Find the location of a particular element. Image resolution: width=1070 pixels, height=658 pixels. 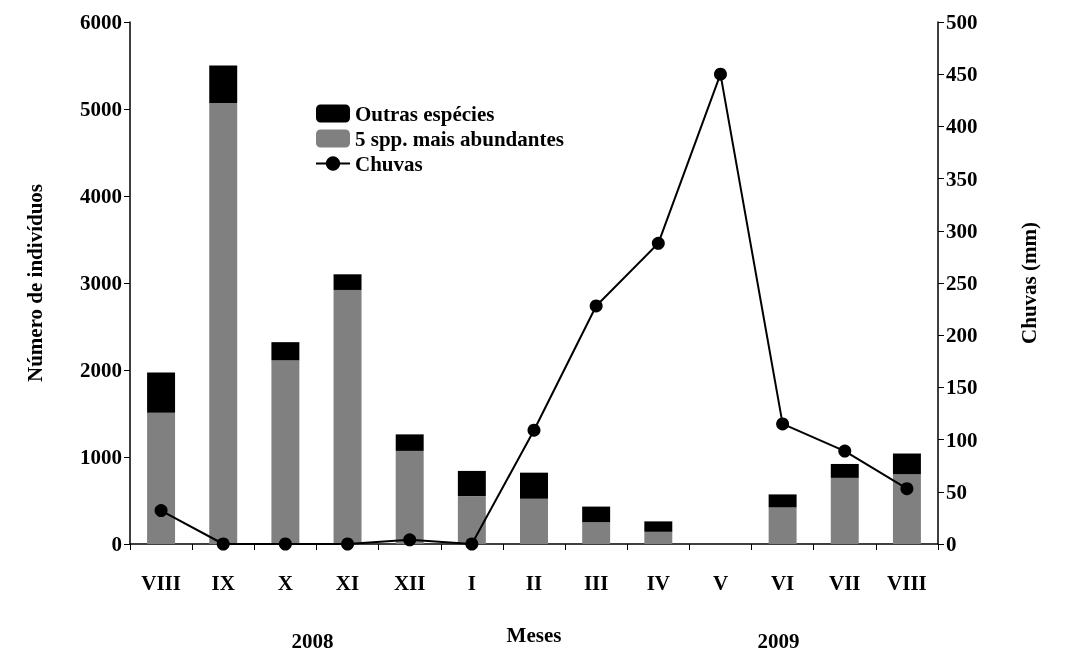

x-tick-label: XII is located at coordinates (409, 582).